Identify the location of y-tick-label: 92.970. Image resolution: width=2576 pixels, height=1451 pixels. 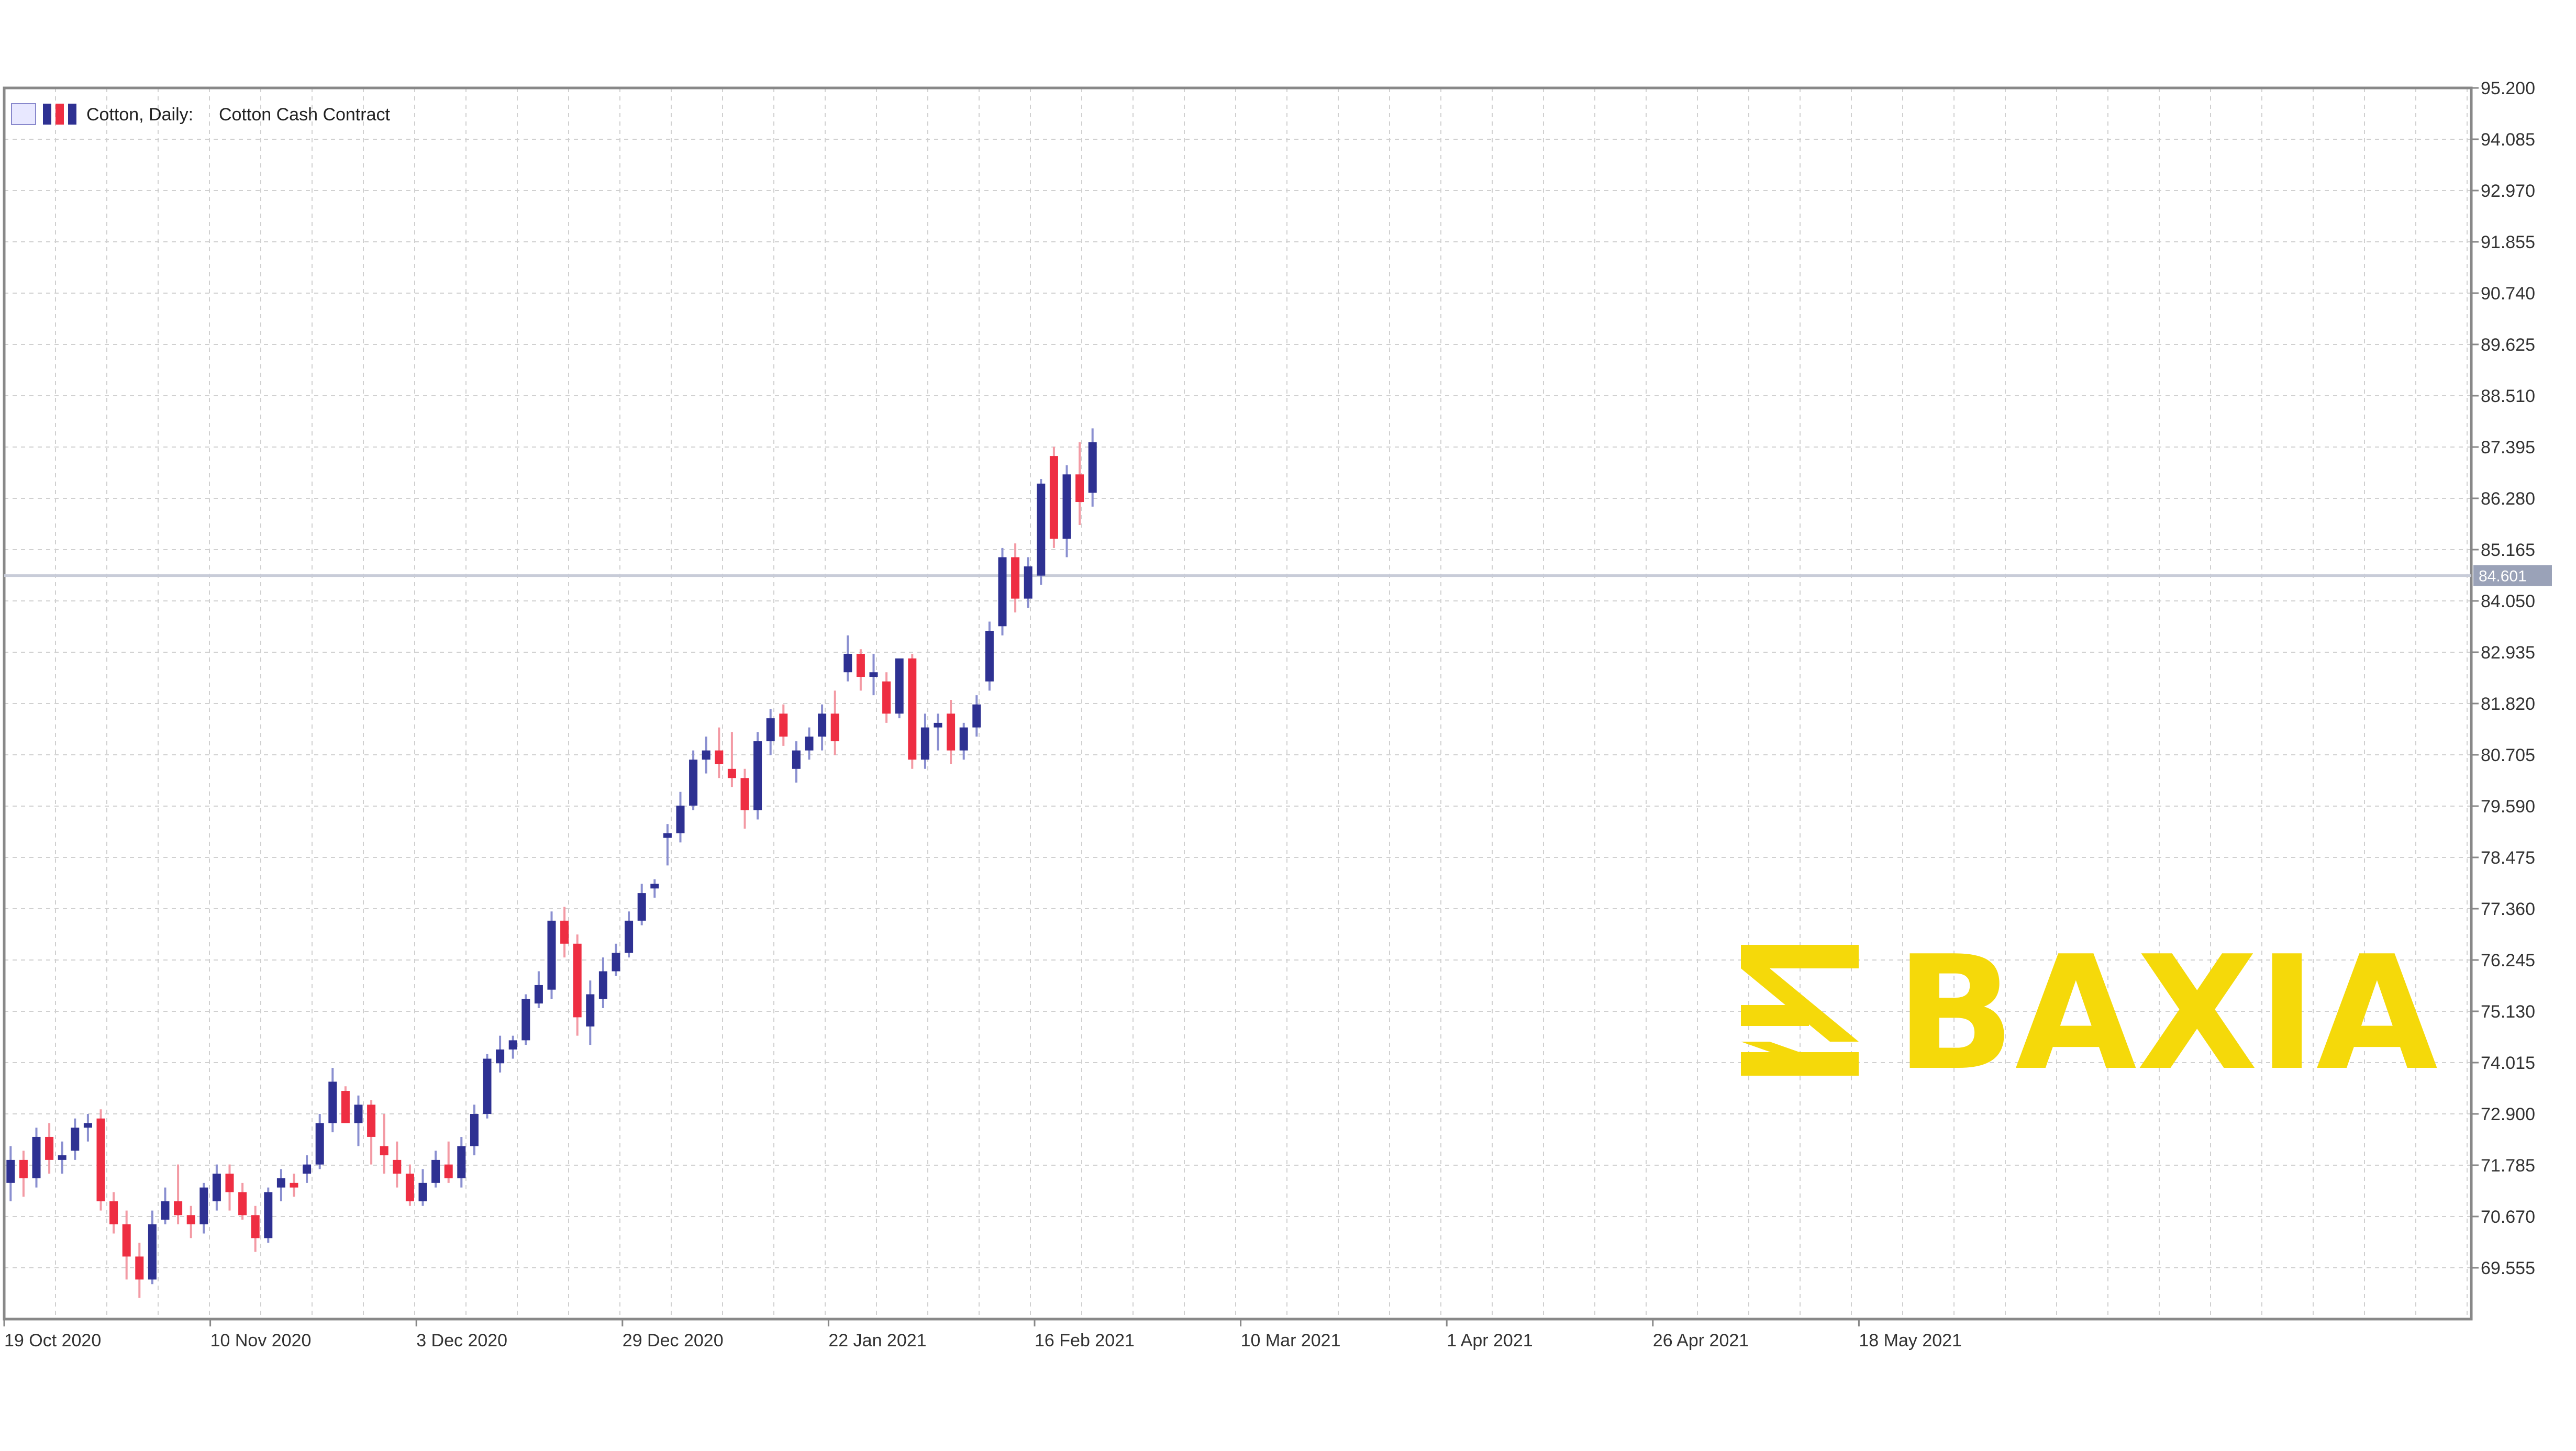
(2508, 191).